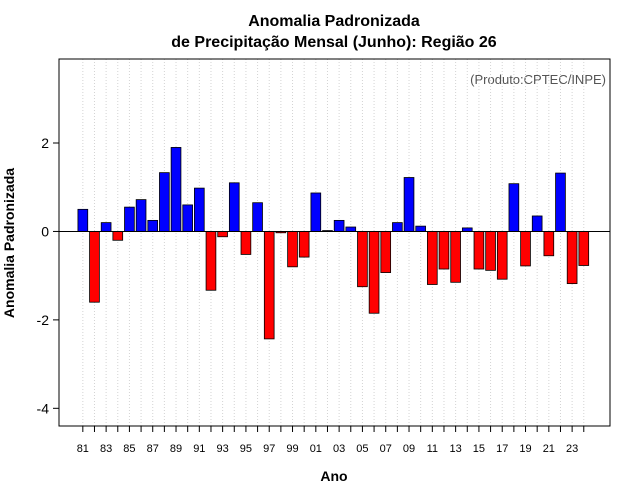  Describe the element at coordinates (83, 220) in the screenshot. I see `bar-1981` at that location.